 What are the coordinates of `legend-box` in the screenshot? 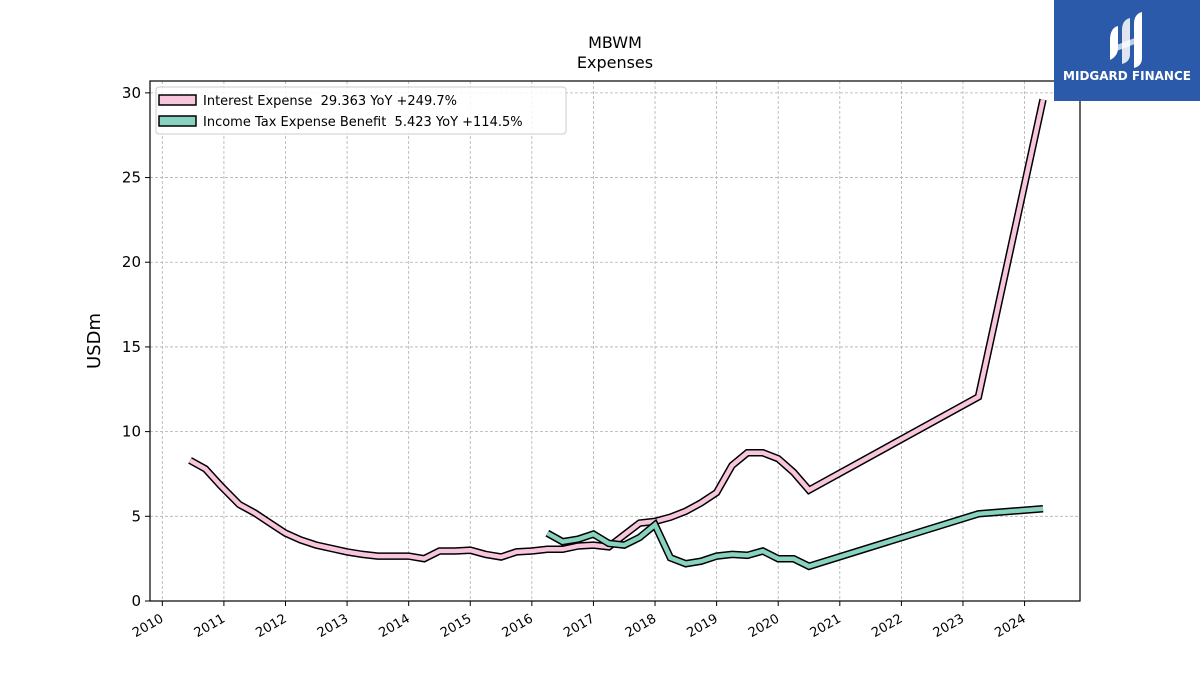 It's located at (361, 110).